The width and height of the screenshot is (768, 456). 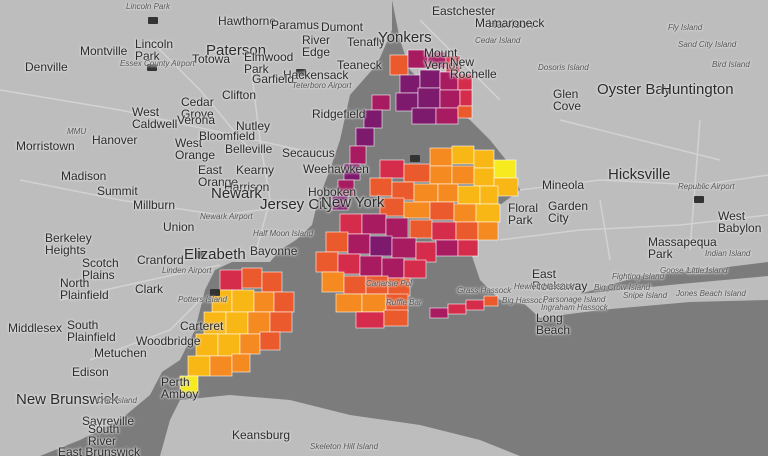 What do you see at coordinates (464, 11) in the screenshot?
I see `place-label-eastchester: Eastchester` at bounding box center [464, 11].